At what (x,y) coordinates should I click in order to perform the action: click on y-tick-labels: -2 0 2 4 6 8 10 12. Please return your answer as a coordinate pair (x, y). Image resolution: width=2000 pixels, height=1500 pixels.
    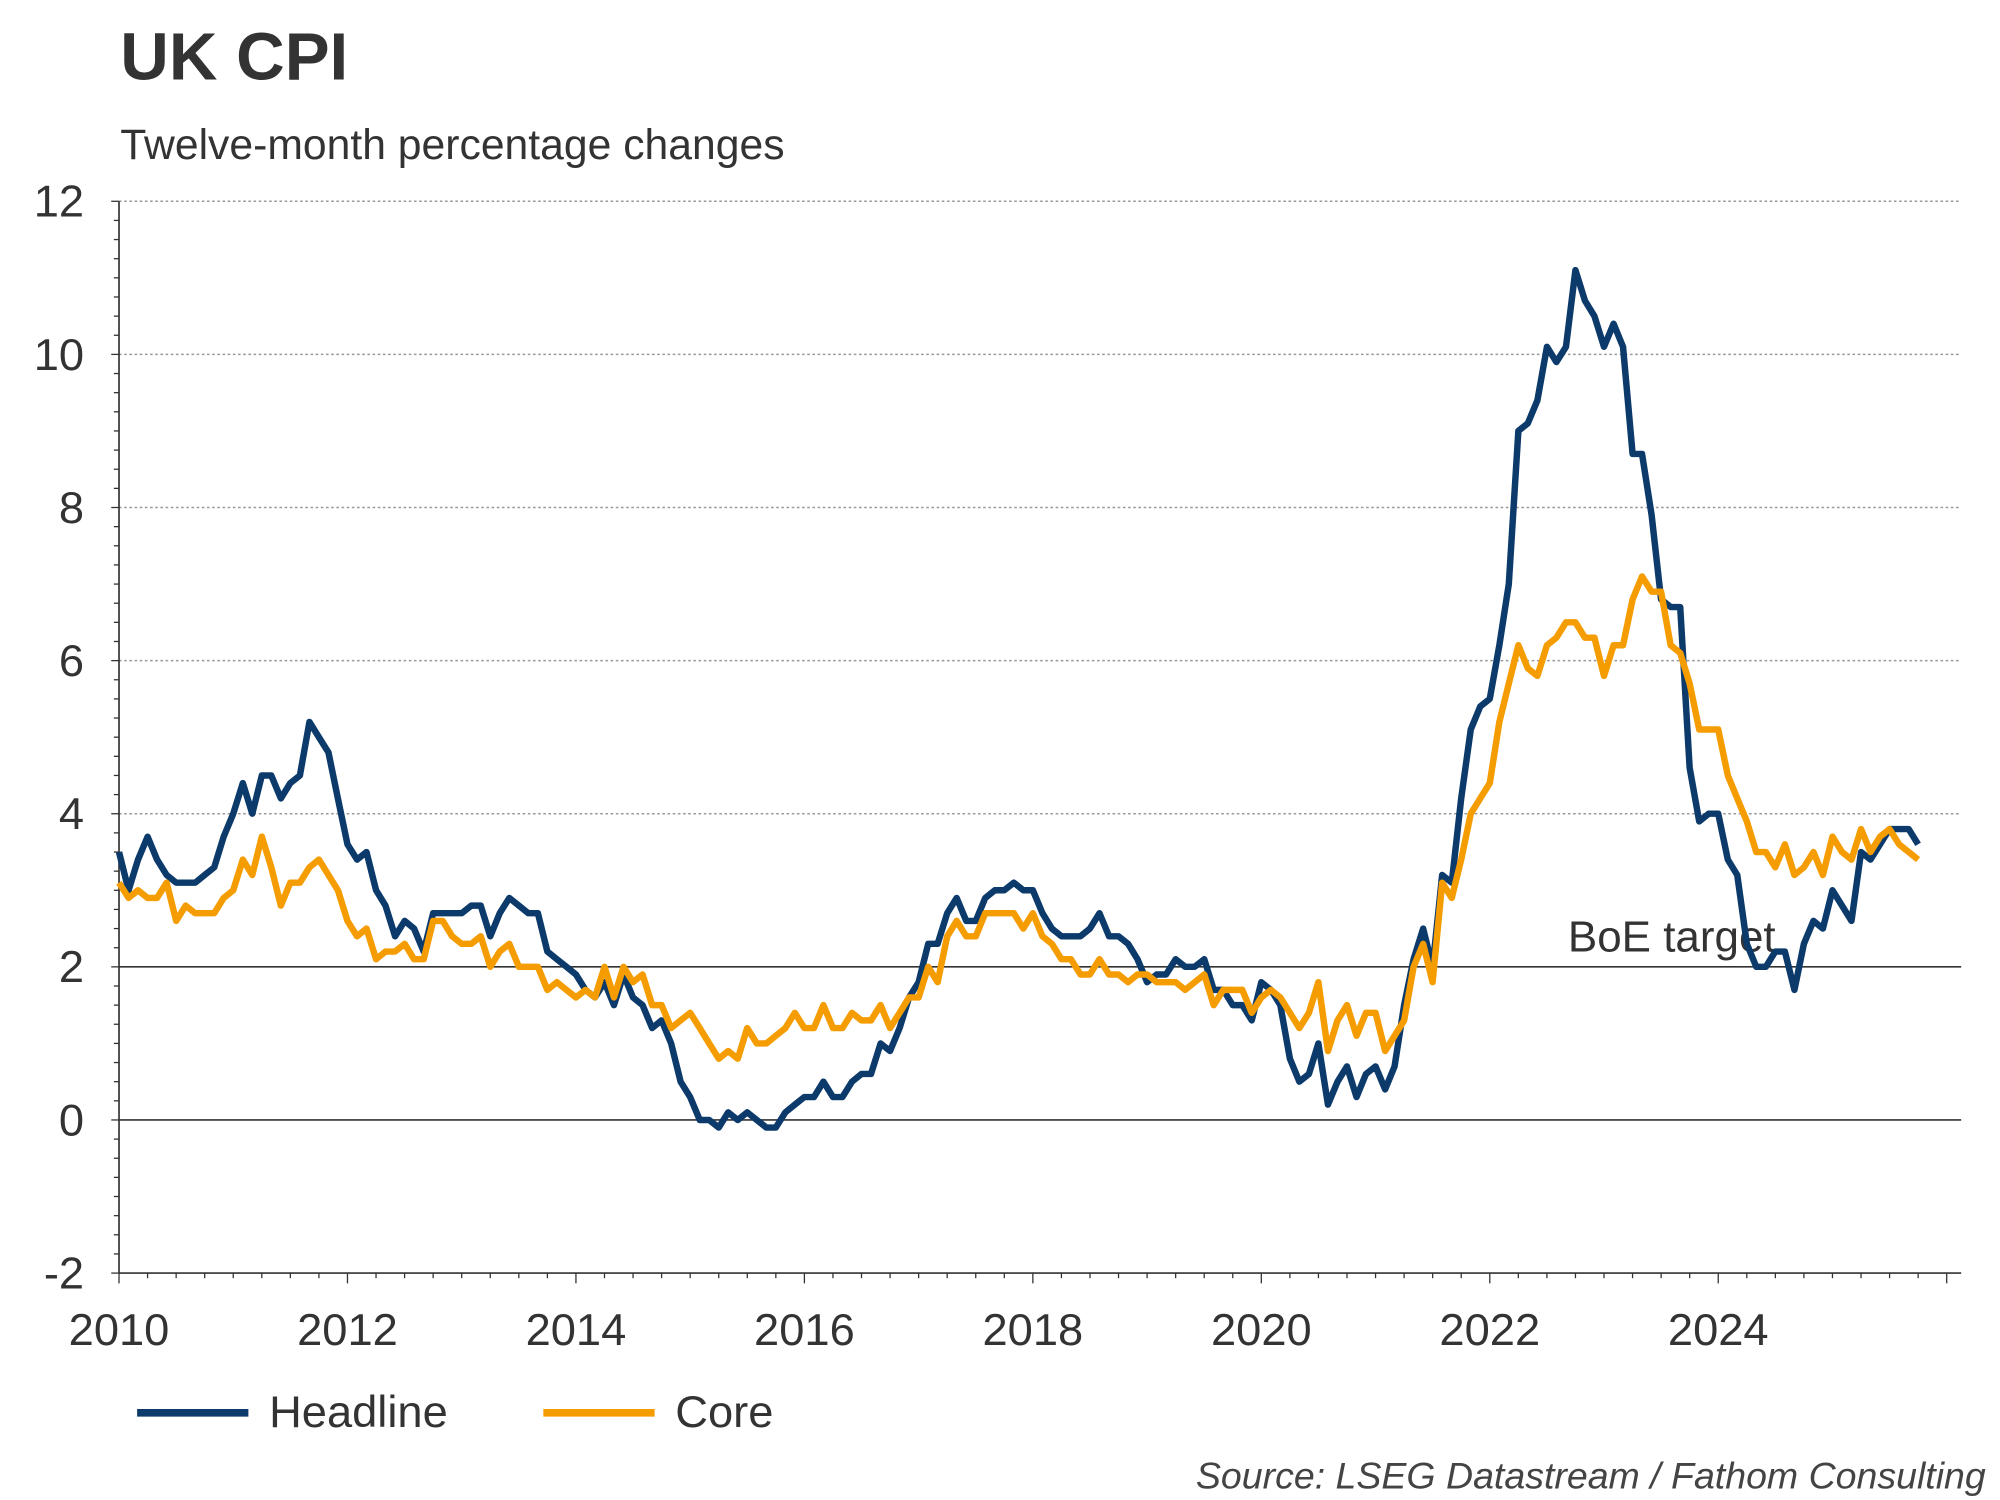
    Looking at the image, I should click on (59, 737).